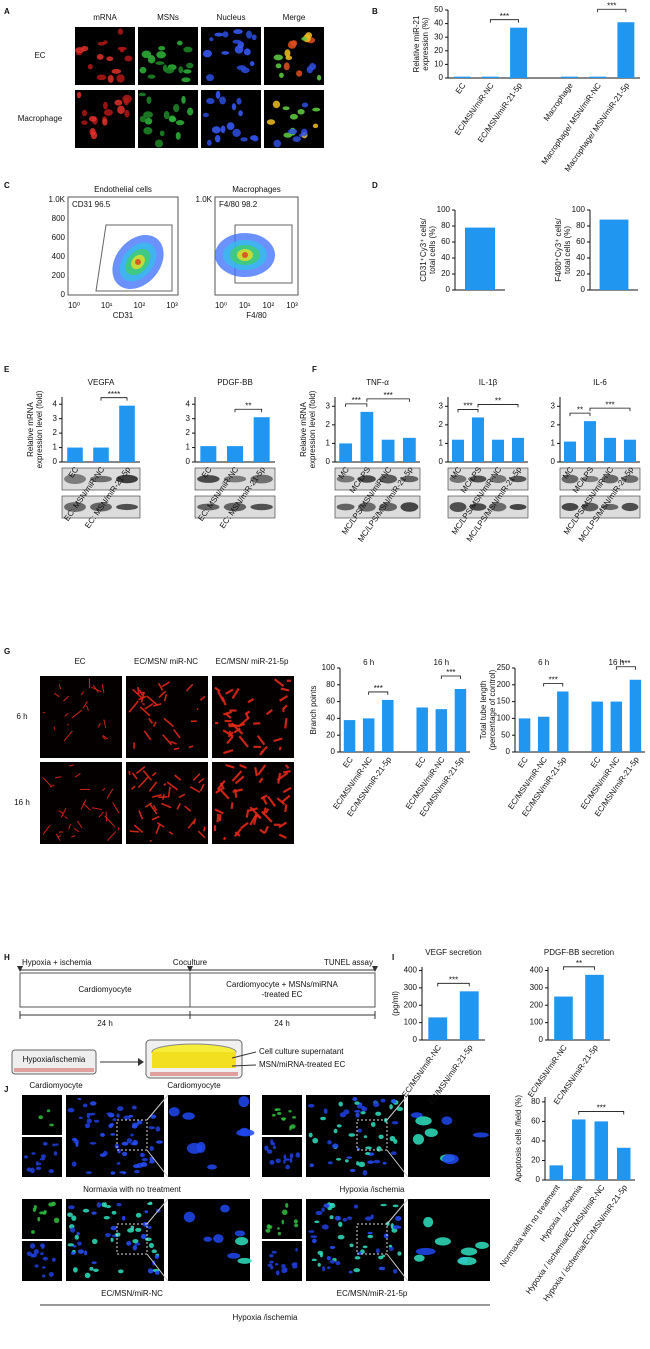  Describe the element at coordinates (101, 382) in the screenshot. I see `chart-title: VEGFA` at that location.